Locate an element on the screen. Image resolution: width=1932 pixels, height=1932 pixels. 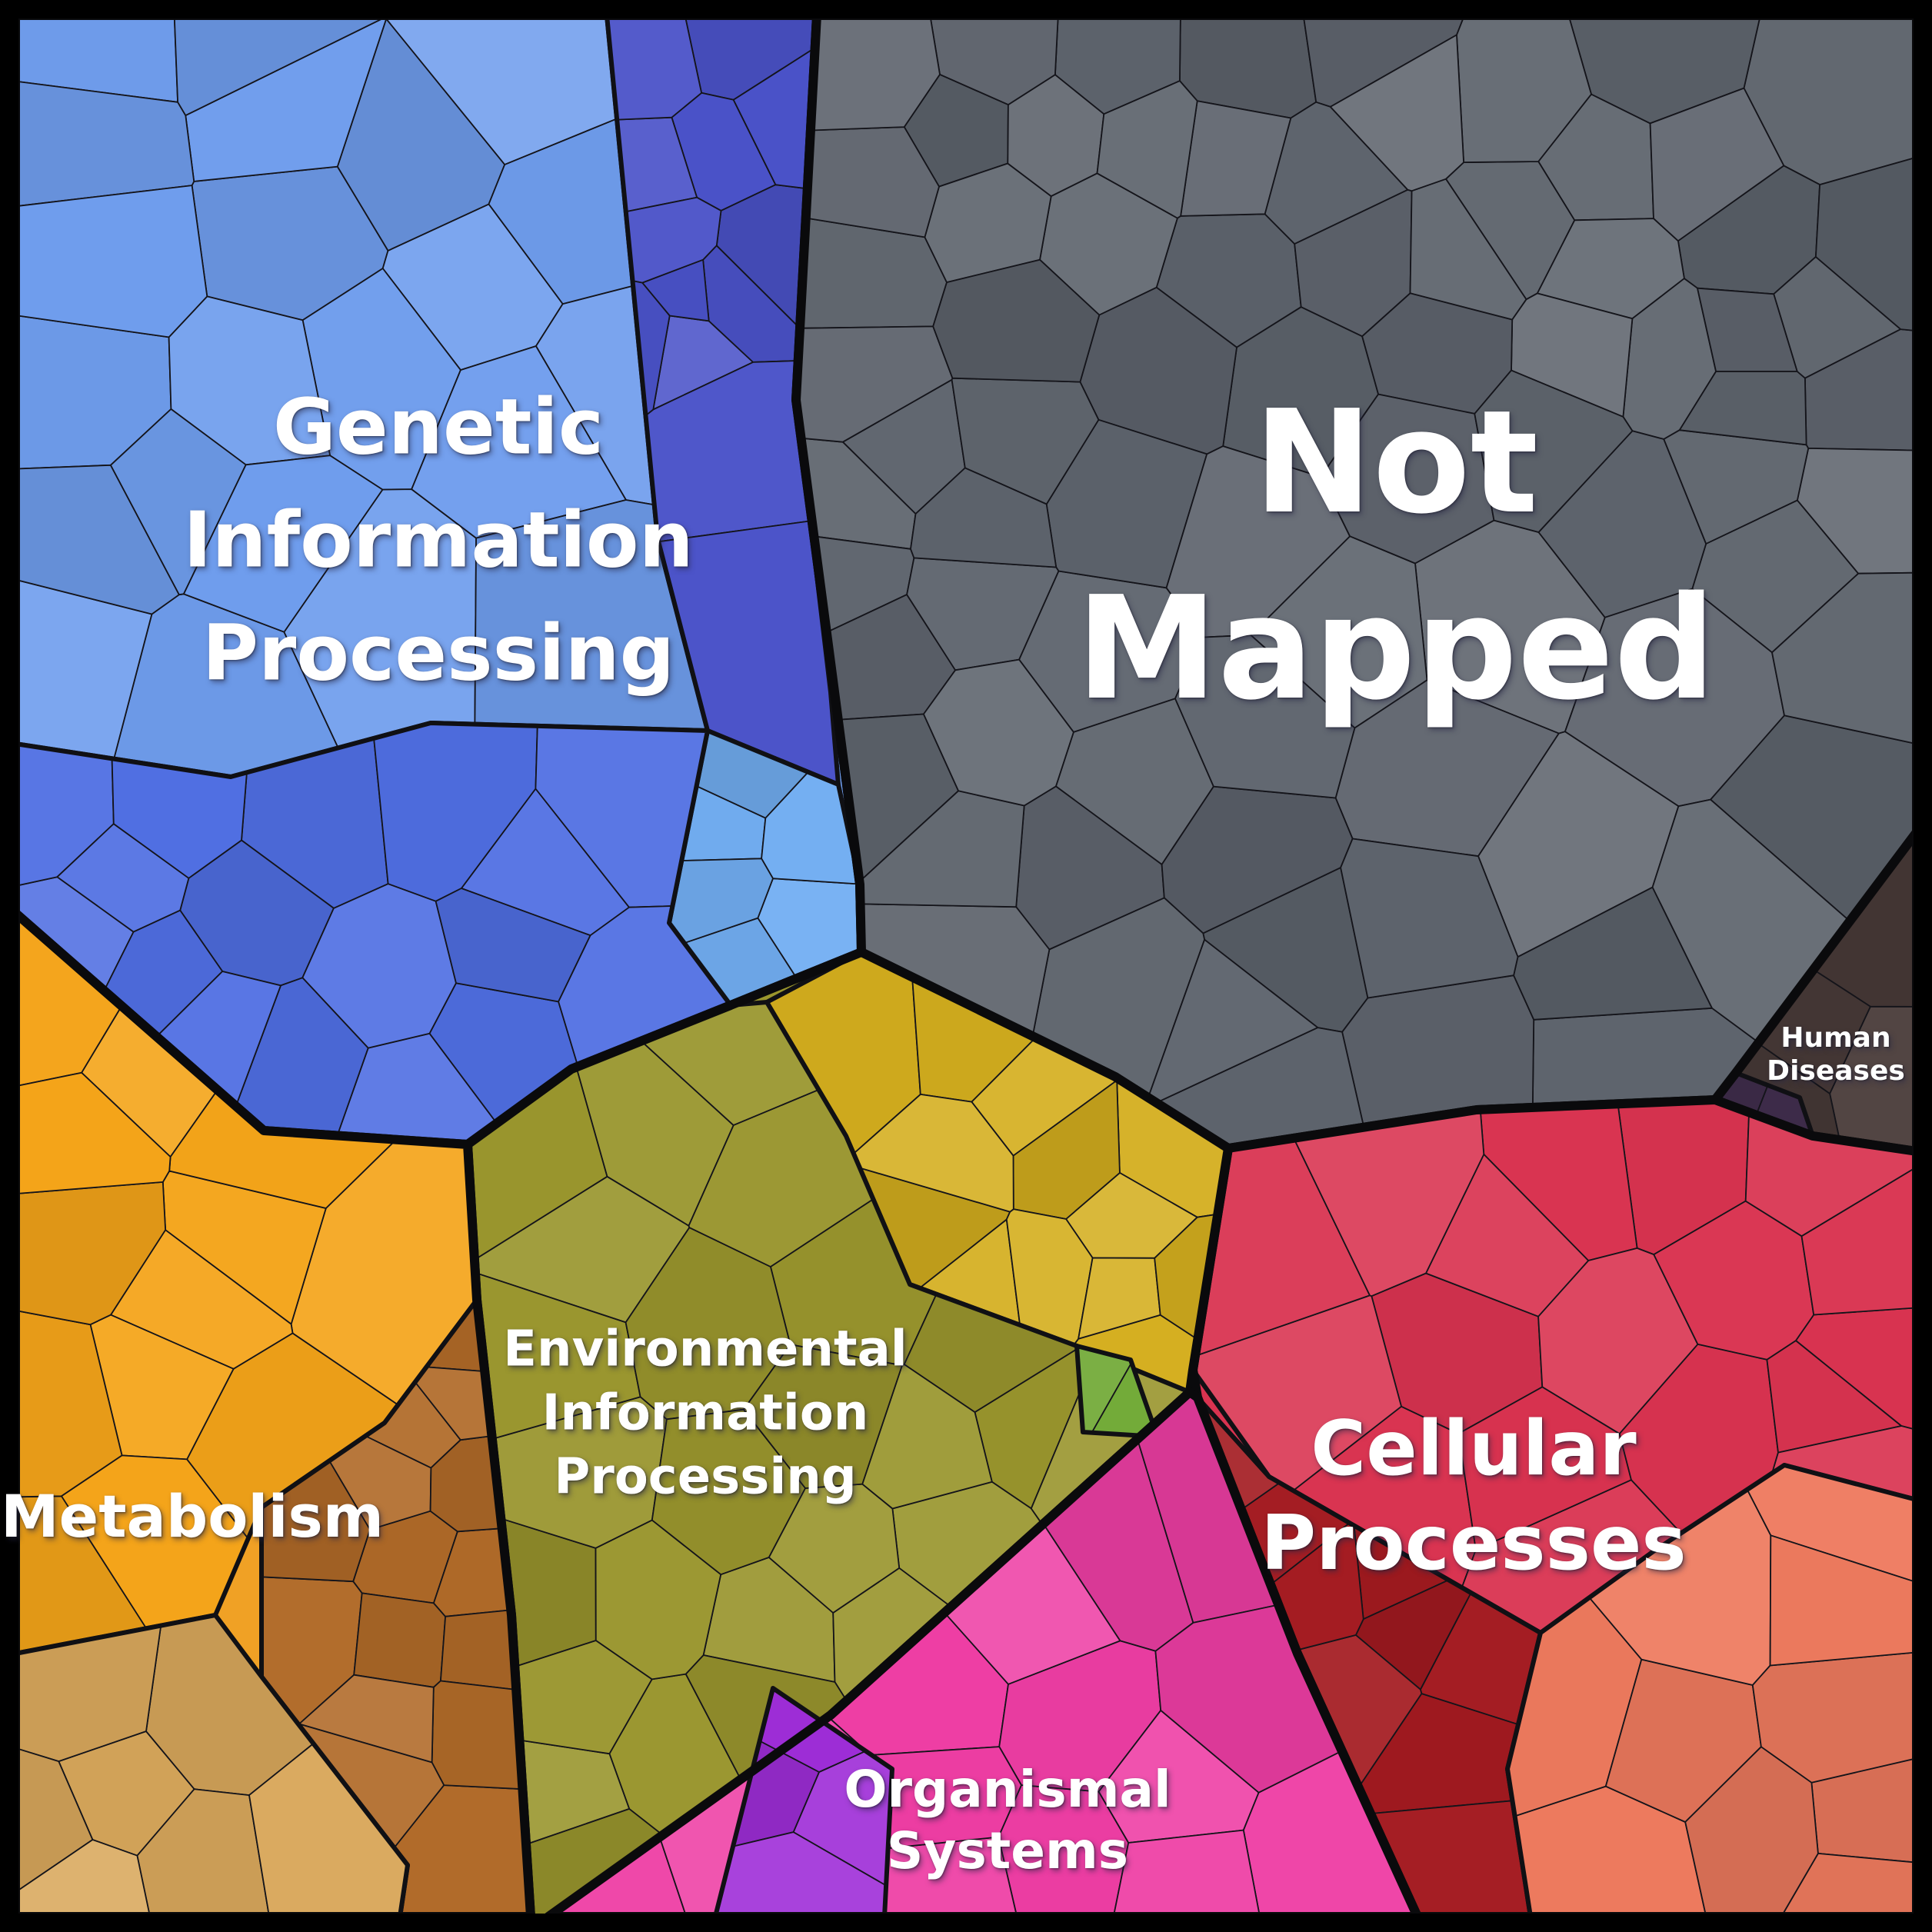
treemap-cell-mustard is located at coordinates (933, 1153).